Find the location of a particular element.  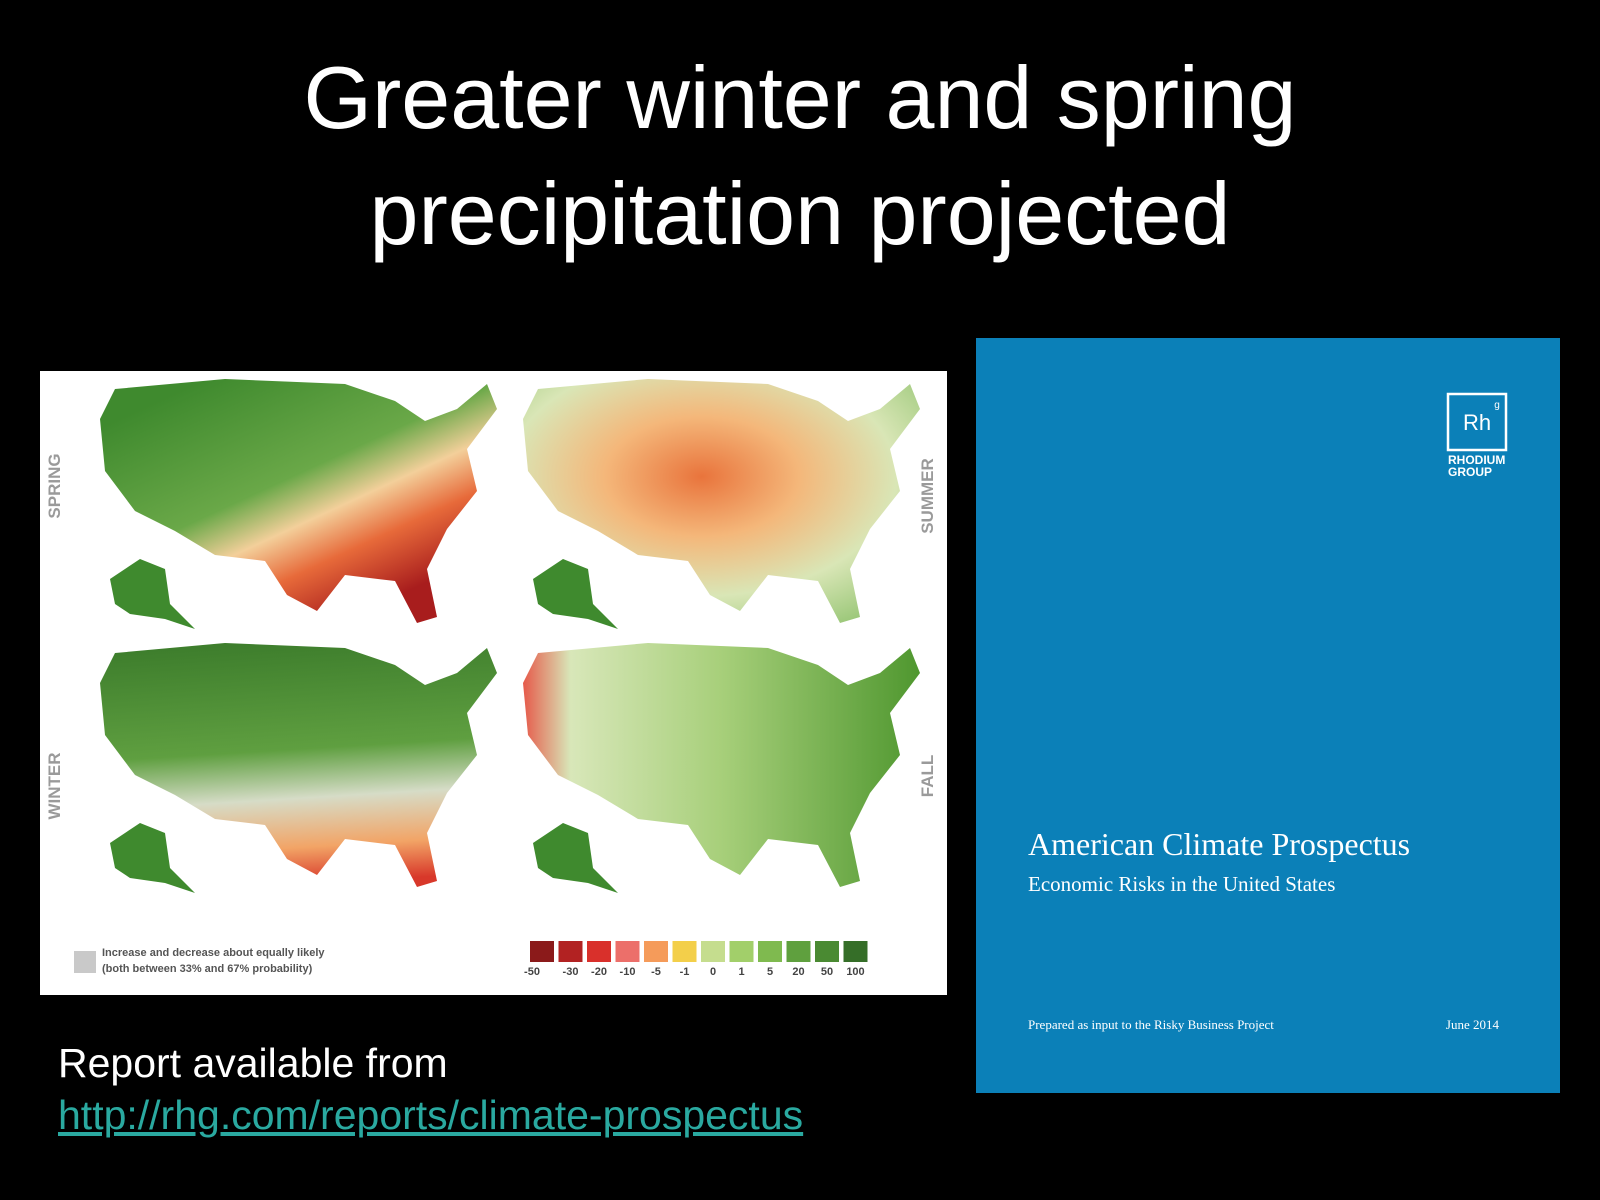

scale-label: -10 is located at coordinates (628, 972).